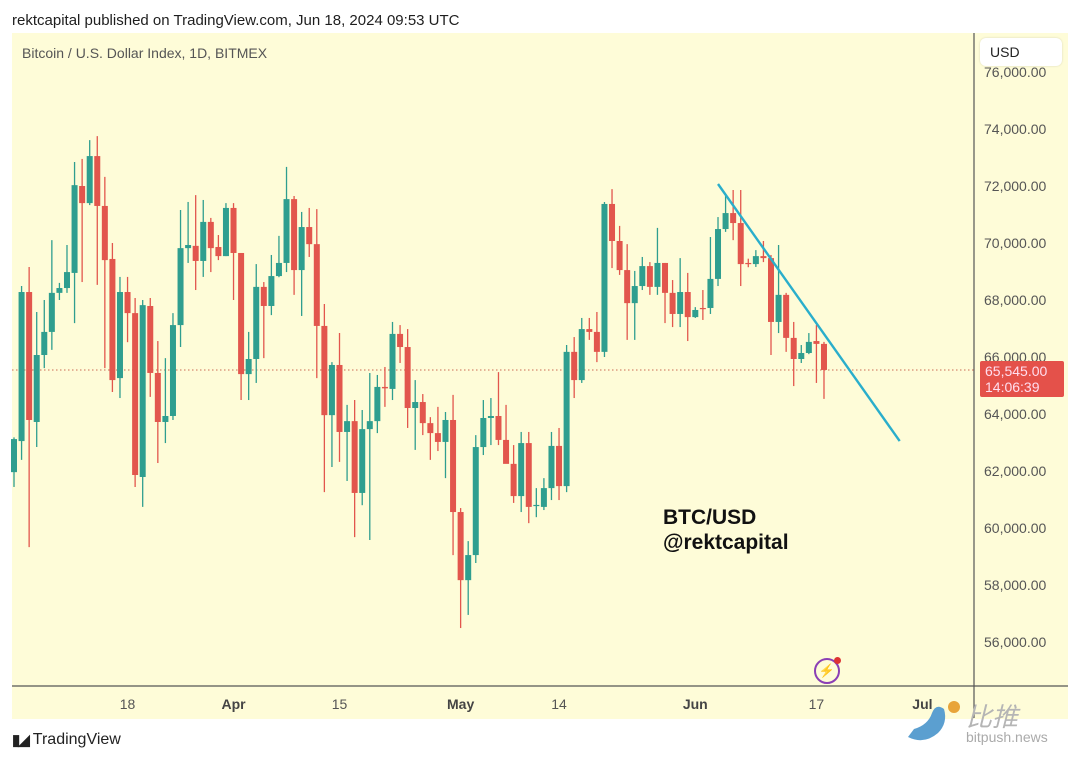 This screenshot has height=762, width=1080. Describe the element at coordinates (66, 740) in the screenshot. I see `tradingview-logo: ▮◢ TradingView` at that location.